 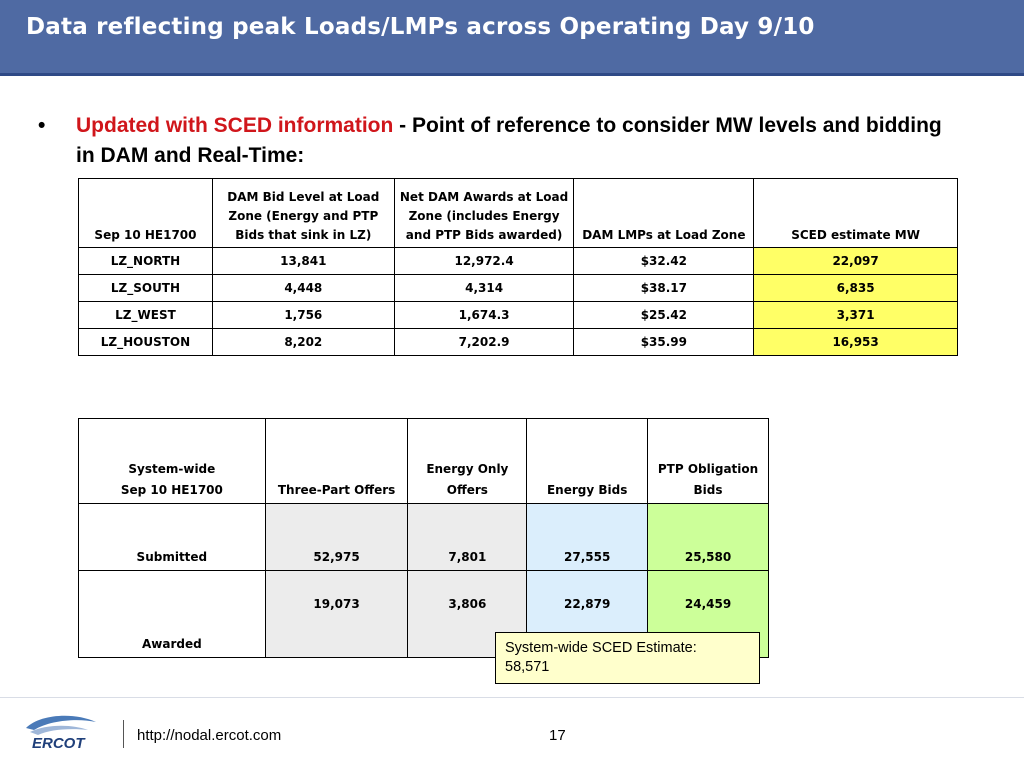 I want to click on zone-name-cell: LZ_WEST, so click(x=145, y=315).